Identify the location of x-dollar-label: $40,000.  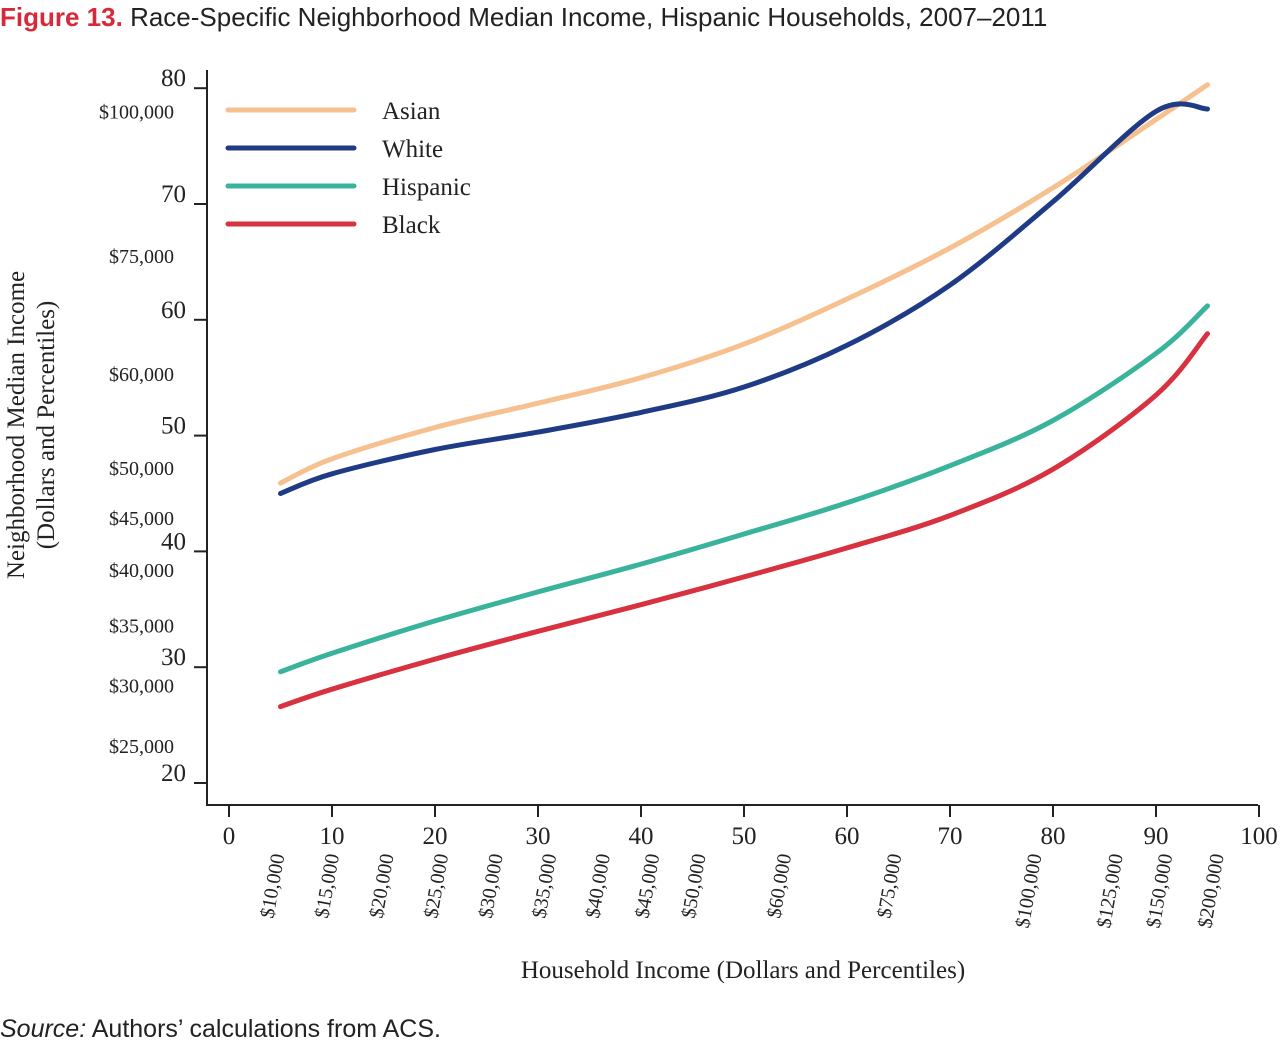
(598, 886).